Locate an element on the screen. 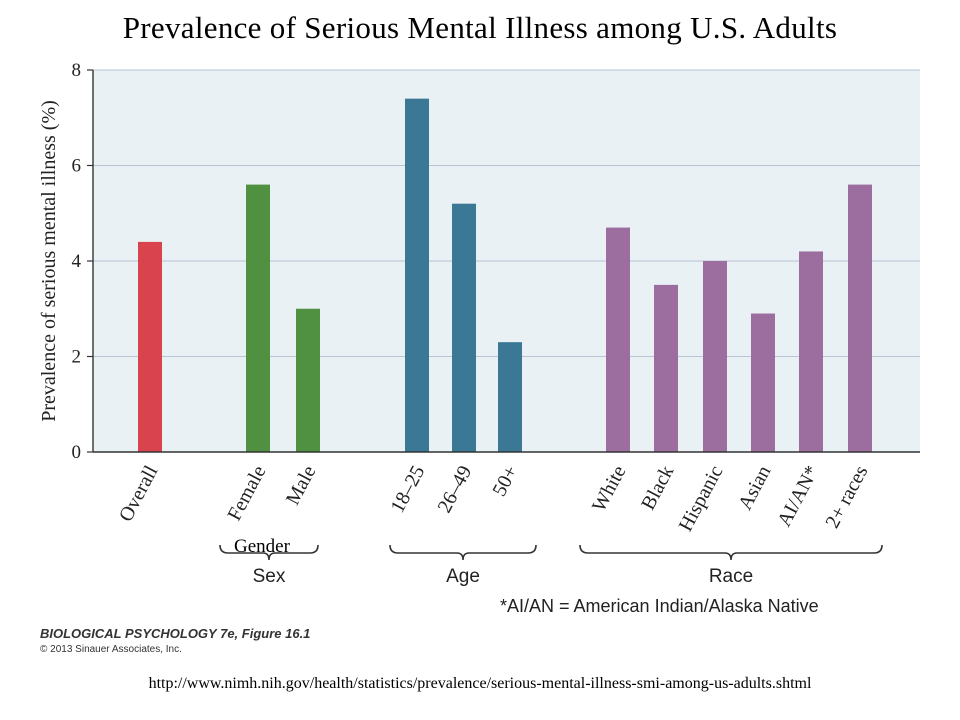  x-tick-label: AI/AN* is located at coordinates (798, 496).